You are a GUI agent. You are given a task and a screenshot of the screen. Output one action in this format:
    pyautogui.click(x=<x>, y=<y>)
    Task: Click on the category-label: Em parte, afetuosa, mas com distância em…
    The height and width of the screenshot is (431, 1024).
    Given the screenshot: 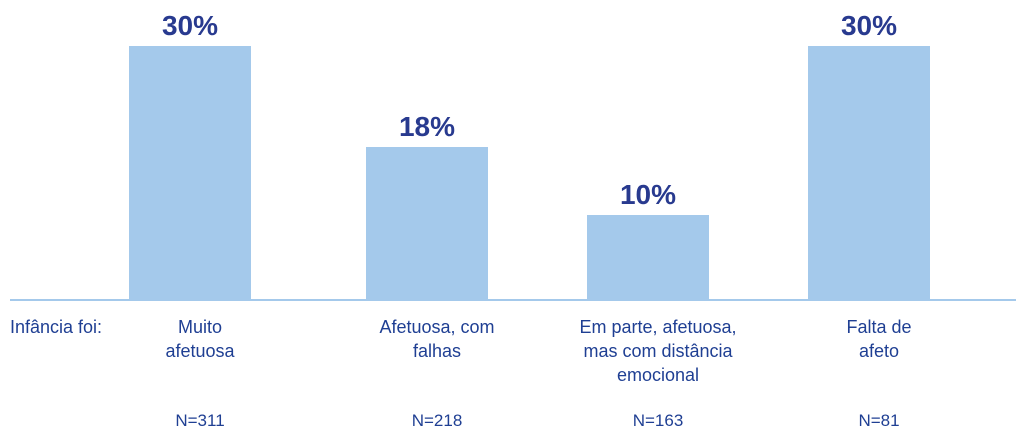 What is the action you would take?
    pyautogui.click(x=658, y=351)
    